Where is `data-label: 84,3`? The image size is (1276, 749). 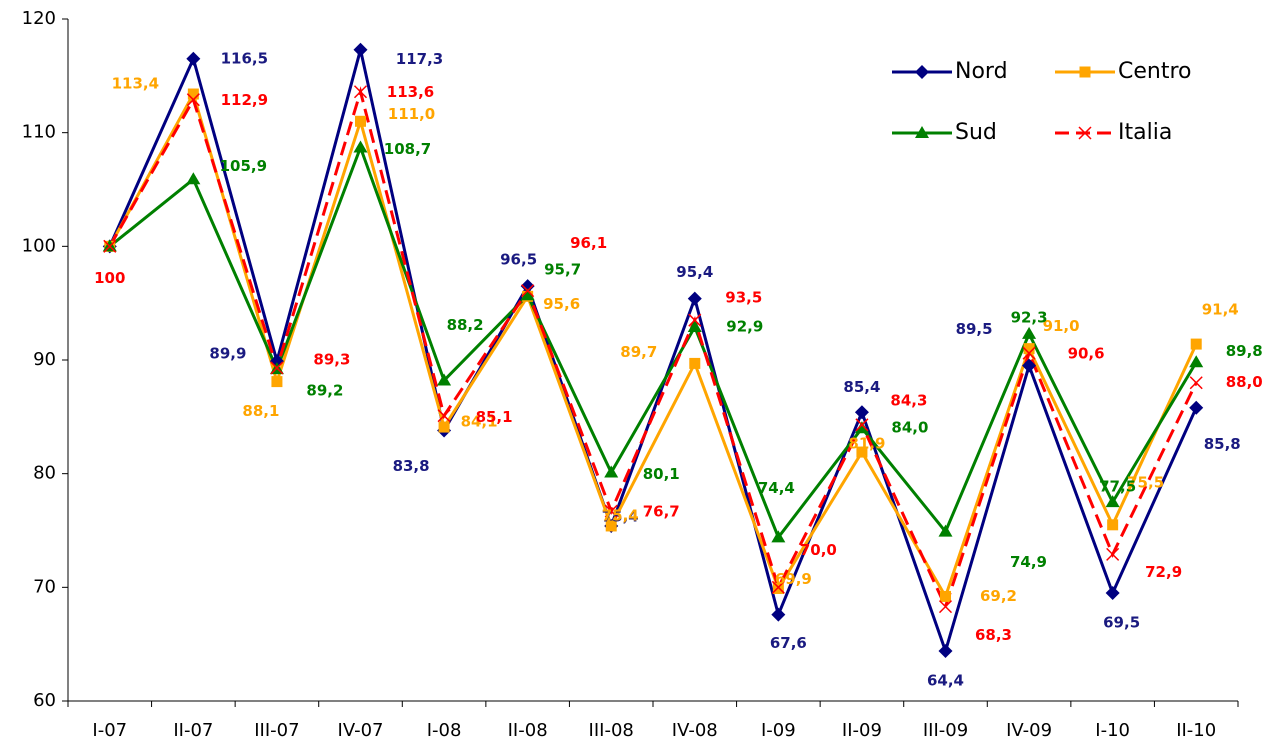
data-label: 84,3 is located at coordinates (908, 400).